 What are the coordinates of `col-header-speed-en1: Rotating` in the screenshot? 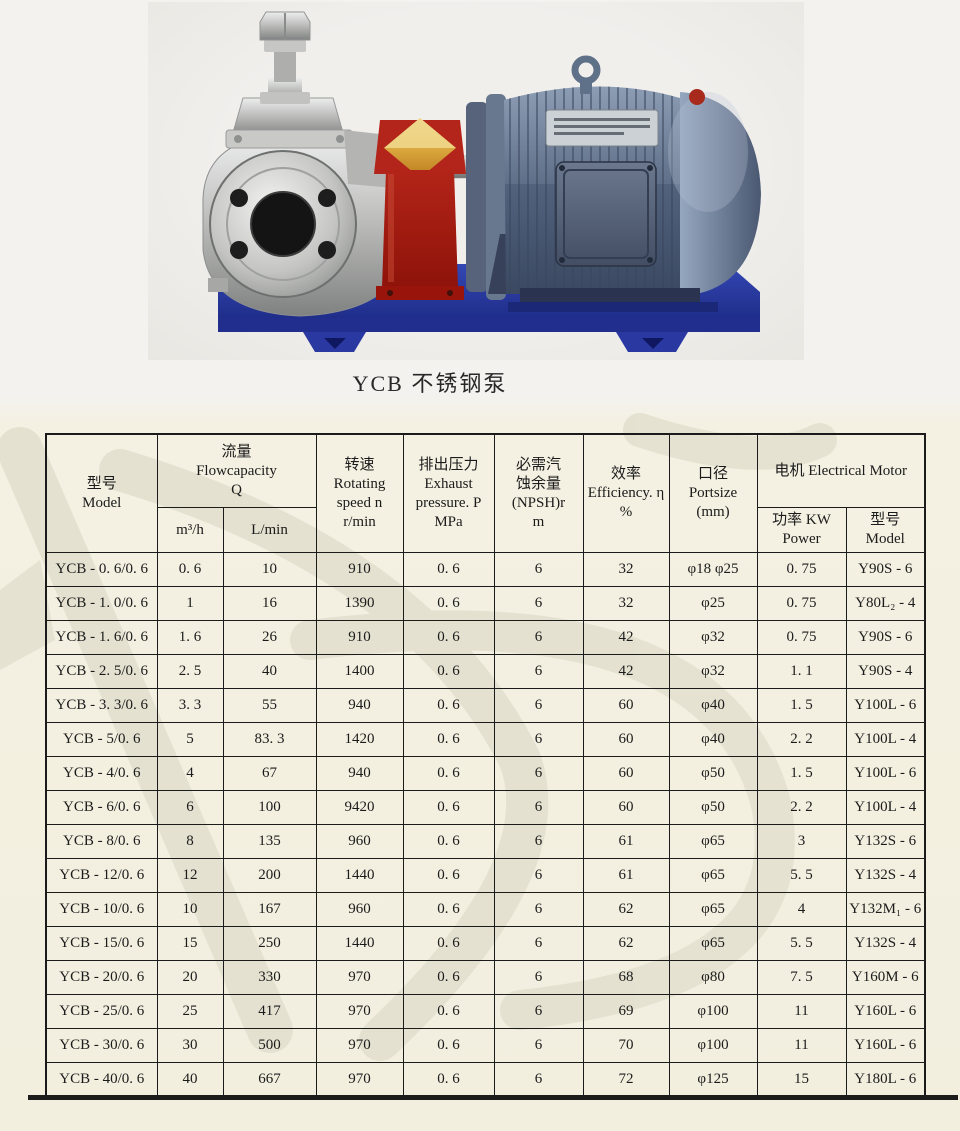 It's located at (359, 483).